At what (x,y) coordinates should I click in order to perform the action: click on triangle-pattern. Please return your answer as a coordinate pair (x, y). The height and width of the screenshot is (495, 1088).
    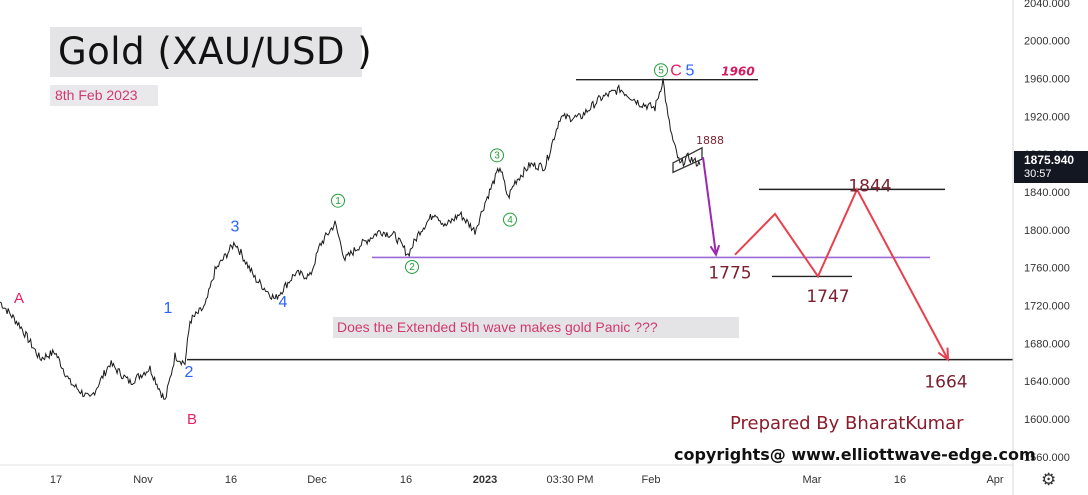
    Looking at the image, I should click on (687, 160).